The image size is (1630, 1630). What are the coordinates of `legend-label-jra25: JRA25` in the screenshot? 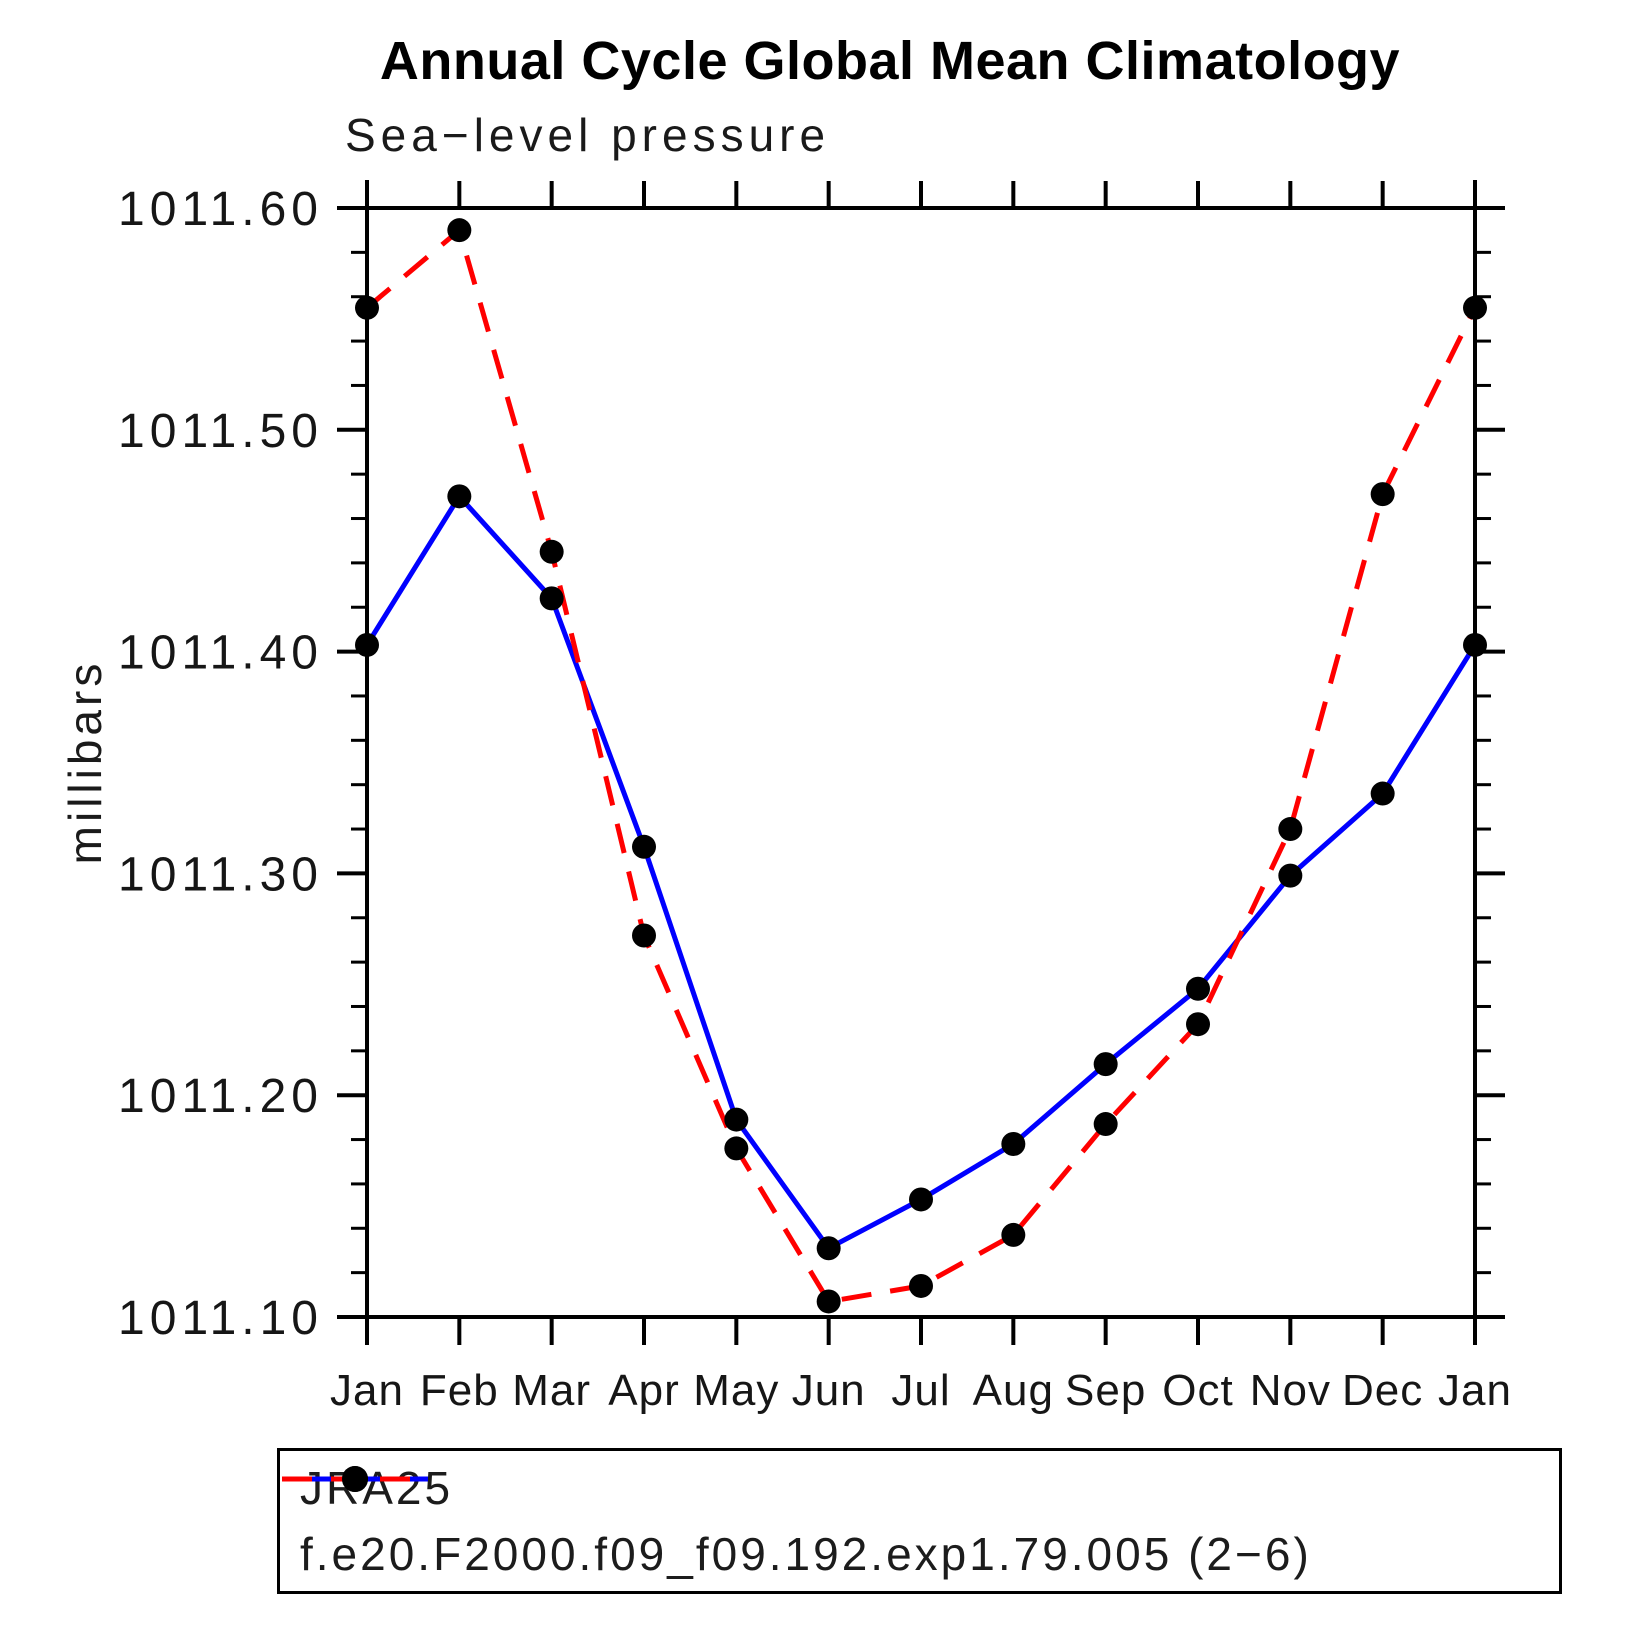 It's located at (377, 1488).